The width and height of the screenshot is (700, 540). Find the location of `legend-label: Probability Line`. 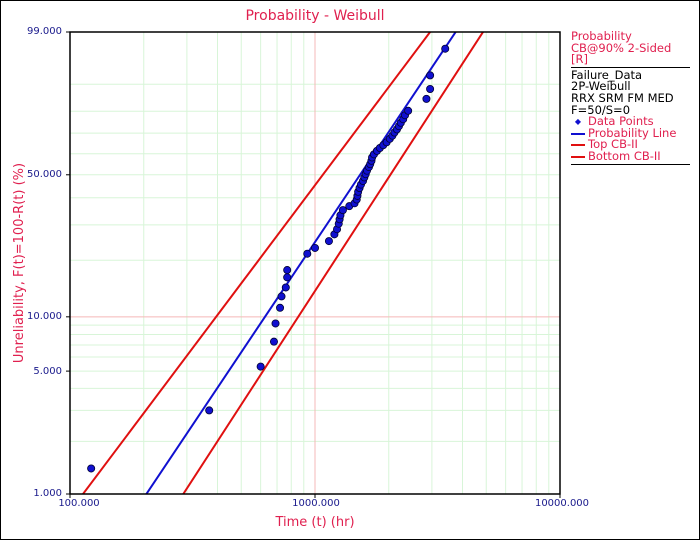

legend-label: Probability Line is located at coordinates (632, 132).